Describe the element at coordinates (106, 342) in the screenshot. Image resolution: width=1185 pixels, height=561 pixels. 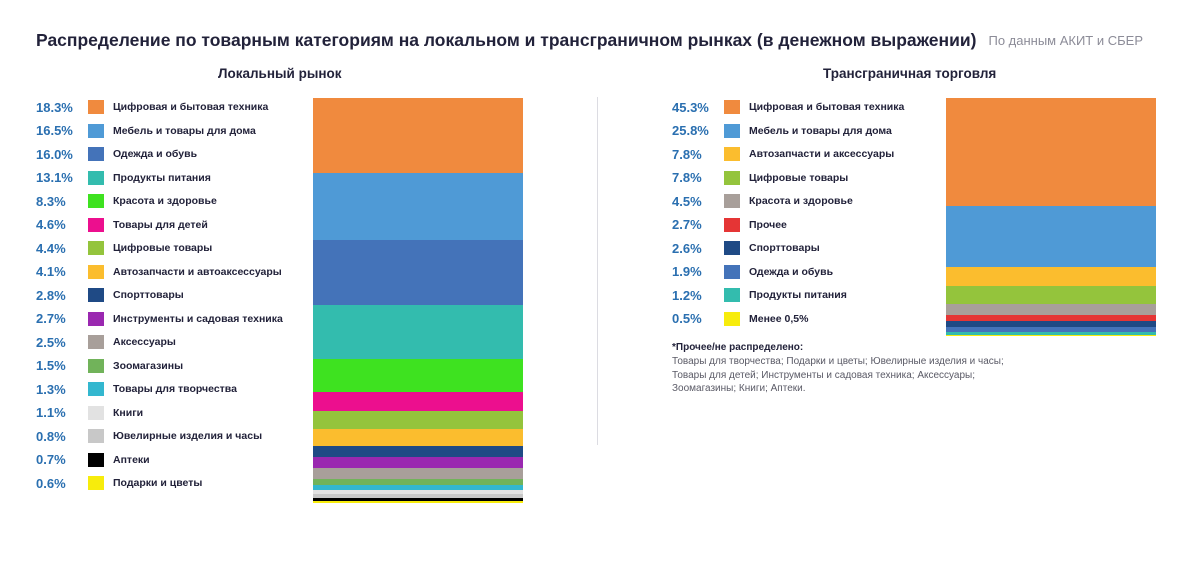
I see `legend-item: 2.5% Аксессуары` at that location.